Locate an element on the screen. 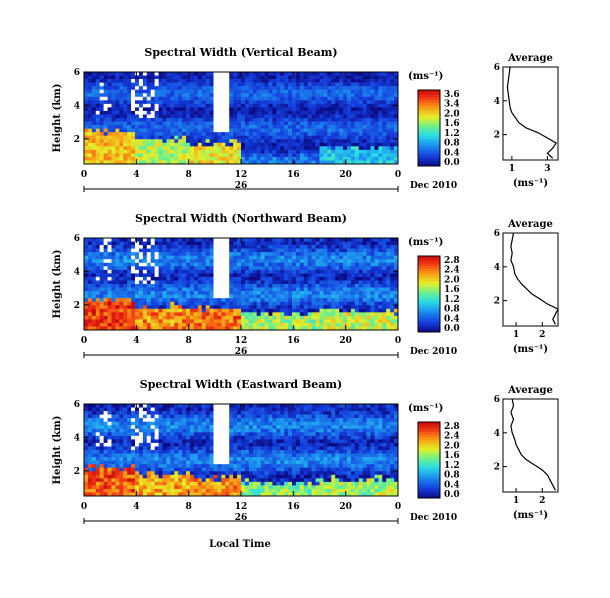 The image size is (610, 598). average-y-tick-label: 4 is located at coordinates (497, 102).